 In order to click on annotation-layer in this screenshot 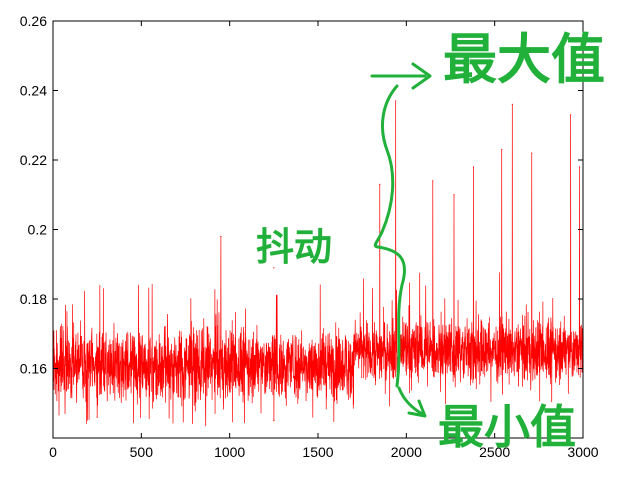, I will do `click(401, 240)`.